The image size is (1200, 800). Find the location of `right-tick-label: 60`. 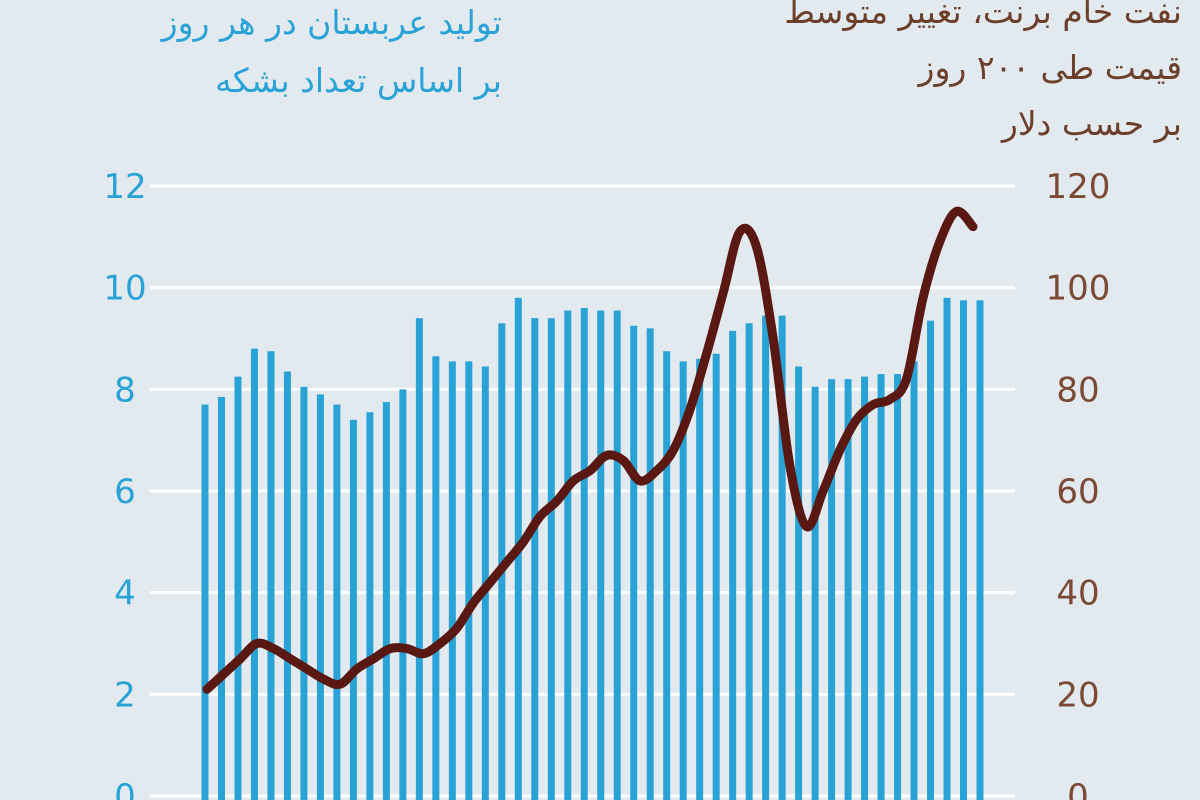

right-tick-label: 60 is located at coordinates (1077, 492).